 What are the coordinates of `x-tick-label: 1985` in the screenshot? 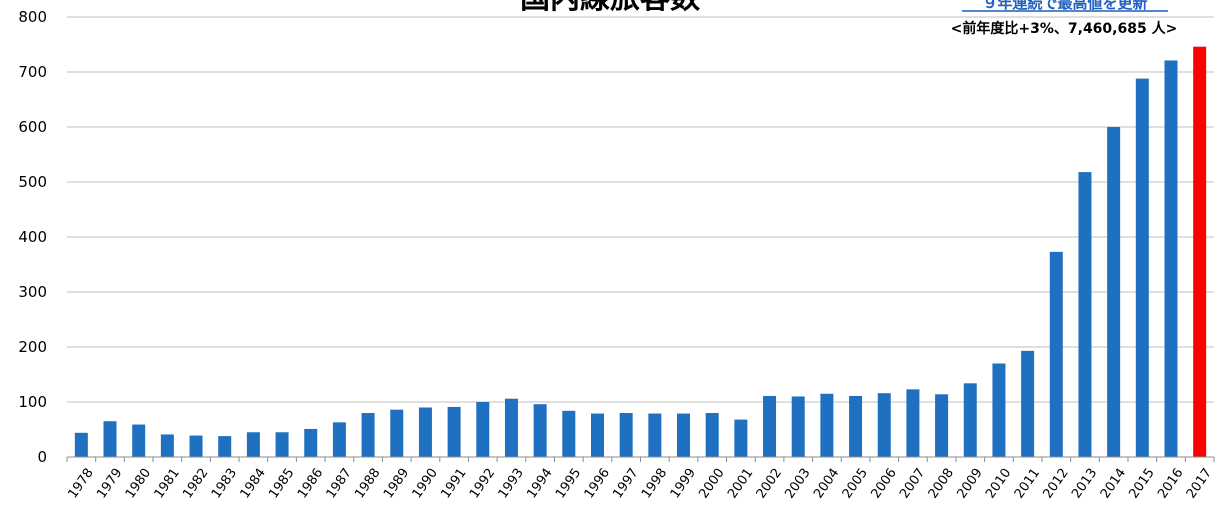 It's located at (281, 484).